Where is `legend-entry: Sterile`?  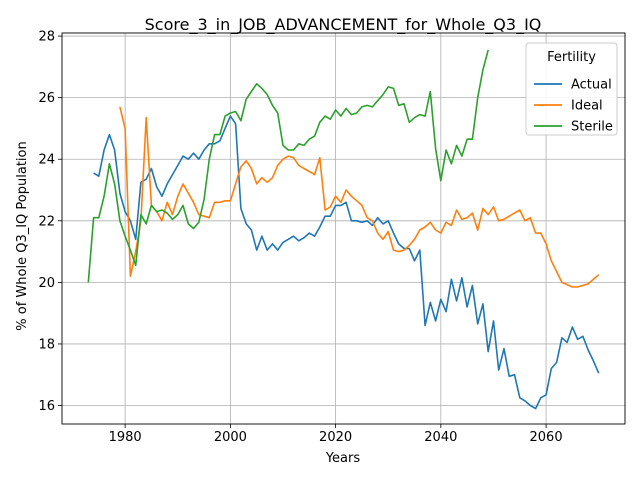 legend-entry: Sterile is located at coordinates (592, 127).